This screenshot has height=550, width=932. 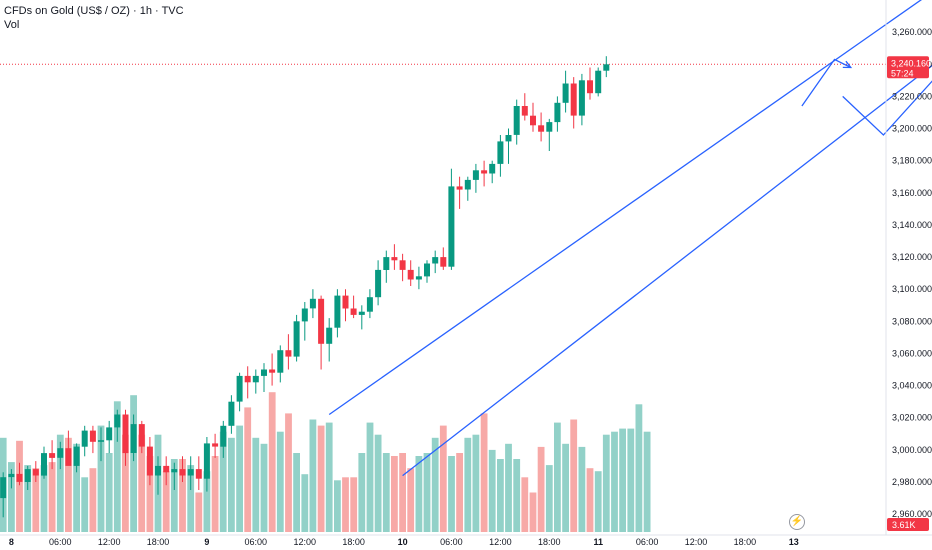 I want to click on time-tick-label: 8, so click(x=11, y=542).